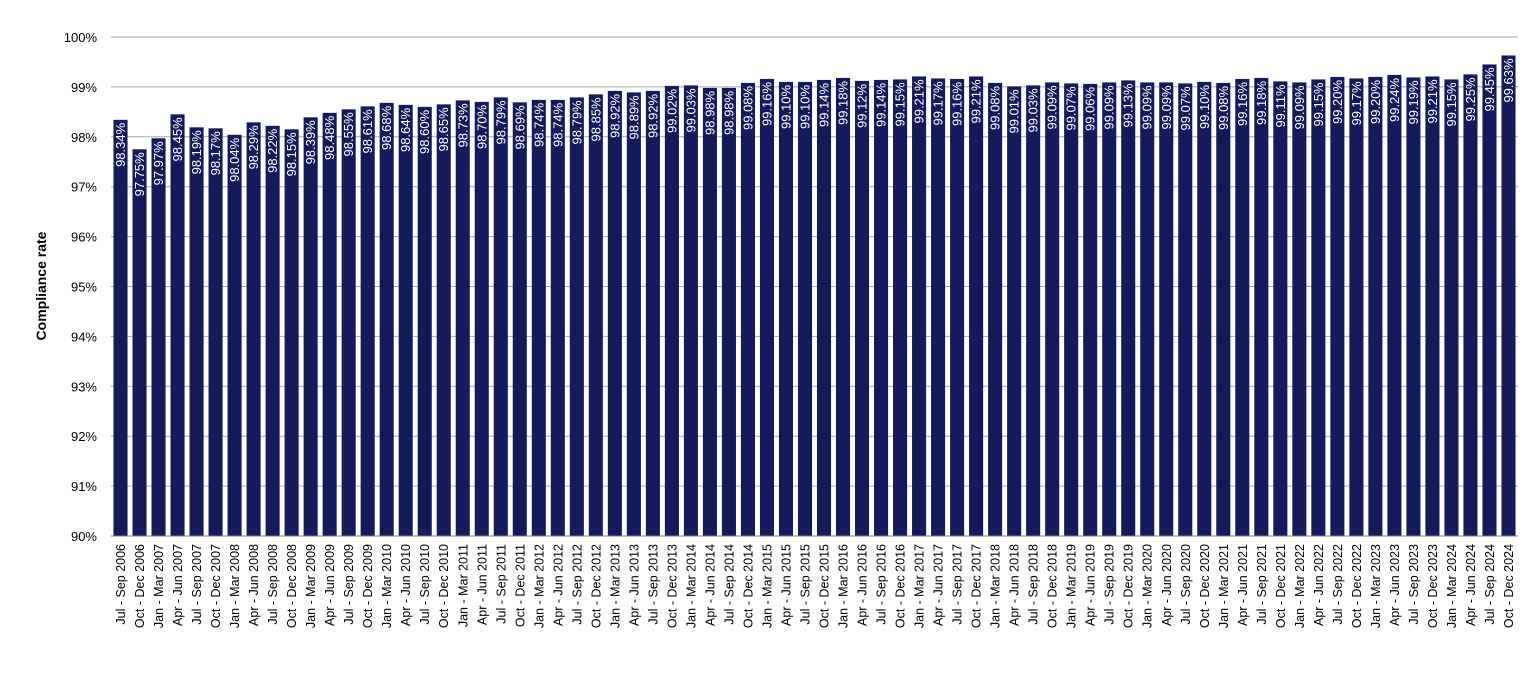  Describe the element at coordinates (1356, 103) in the screenshot. I see `bar-data-label: 99.17%` at that location.